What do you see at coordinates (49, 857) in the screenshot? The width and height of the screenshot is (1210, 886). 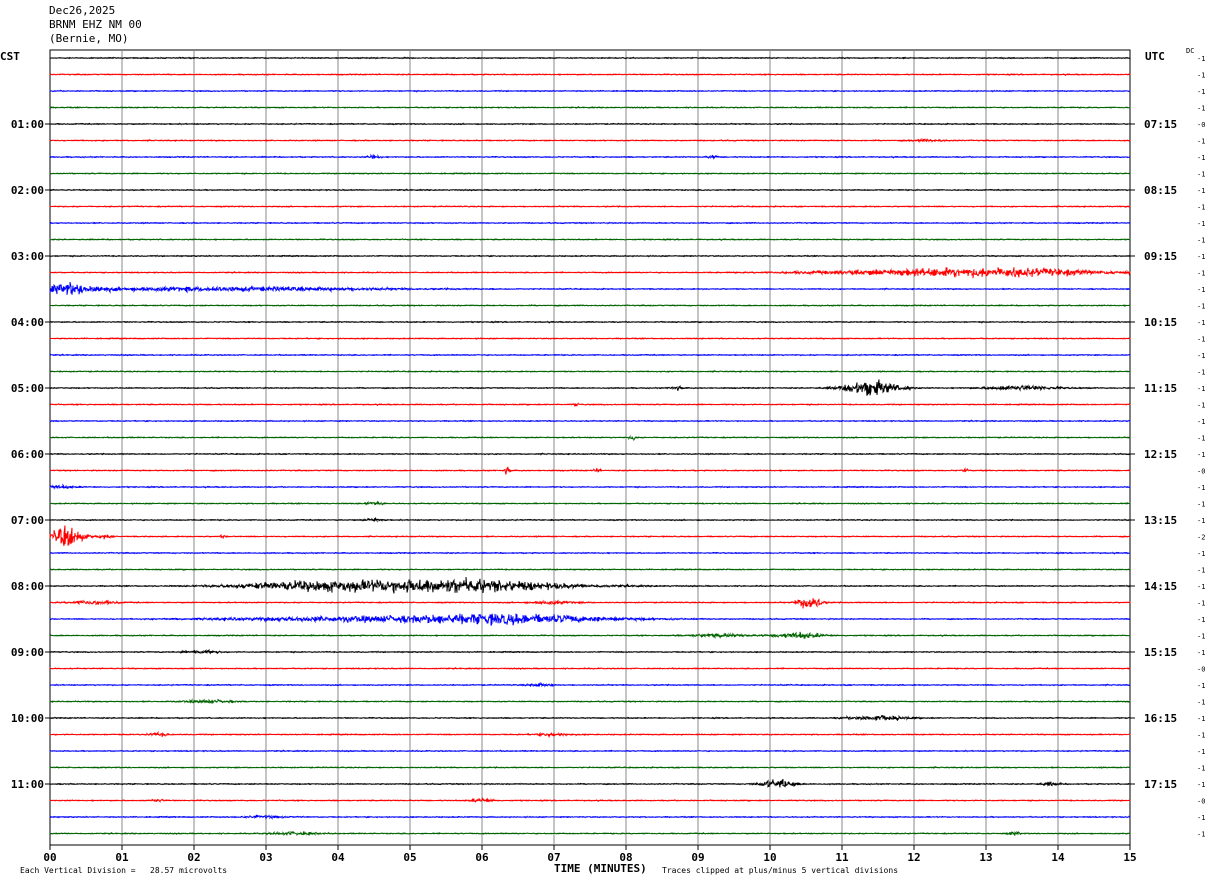 I see `x-tick-label: 00` at bounding box center [49, 857].